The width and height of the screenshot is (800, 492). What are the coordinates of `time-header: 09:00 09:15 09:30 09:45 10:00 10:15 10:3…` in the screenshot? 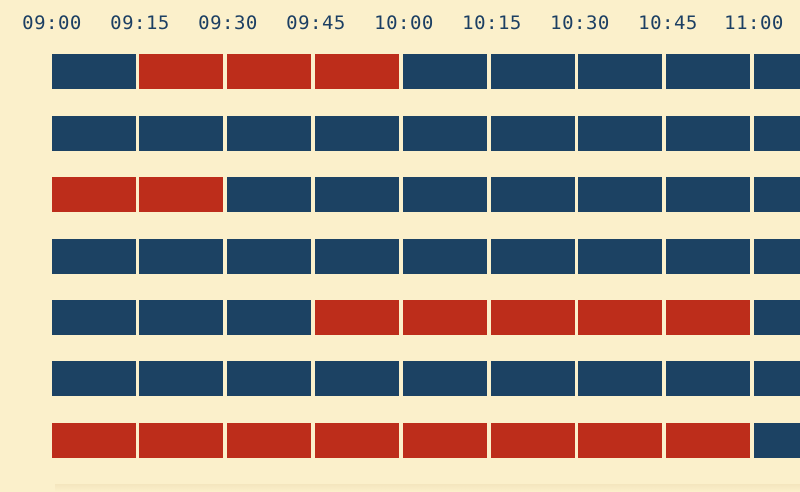 It's located at (400, 25).